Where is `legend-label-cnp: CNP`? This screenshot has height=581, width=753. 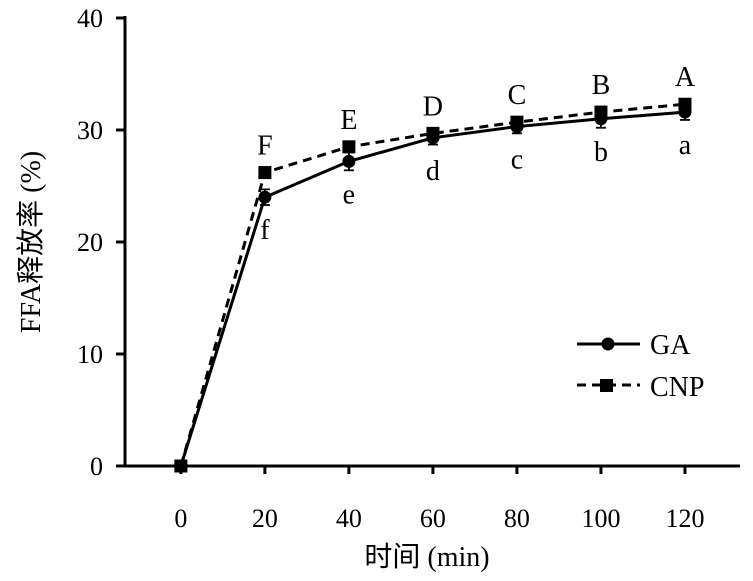 legend-label-cnp: CNP is located at coordinates (677, 387).